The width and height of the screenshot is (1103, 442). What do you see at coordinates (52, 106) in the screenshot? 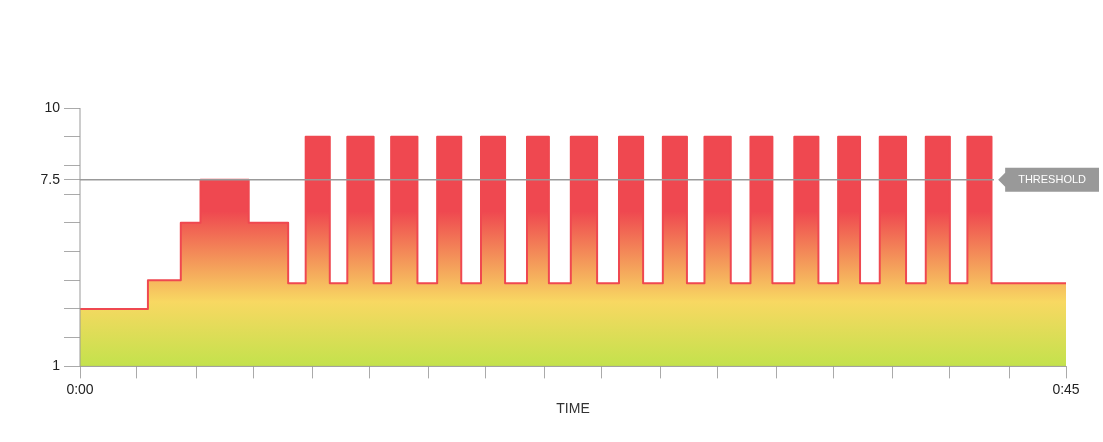
I see `y-tick-label: 10` at bounding box center [52, 106].